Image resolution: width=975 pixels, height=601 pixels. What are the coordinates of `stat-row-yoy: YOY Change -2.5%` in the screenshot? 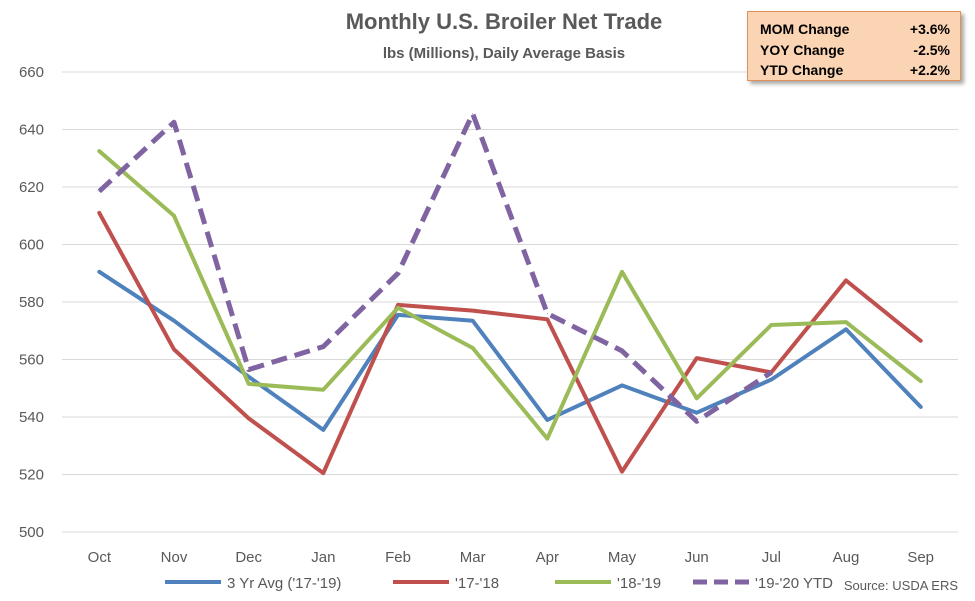 It's located at (855, 50).